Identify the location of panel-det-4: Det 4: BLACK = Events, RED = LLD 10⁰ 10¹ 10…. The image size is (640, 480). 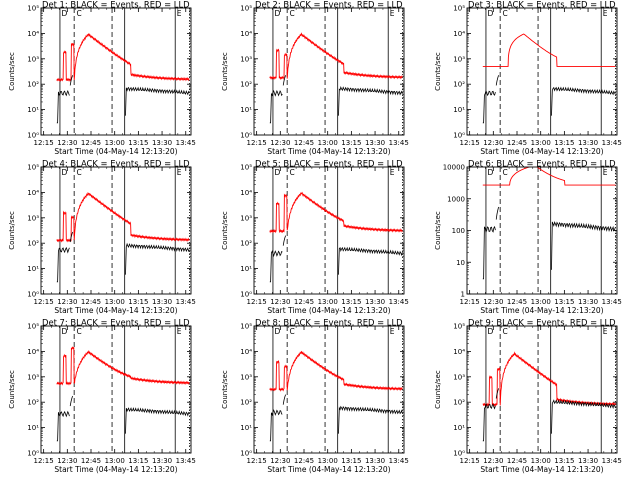
(102, 237).